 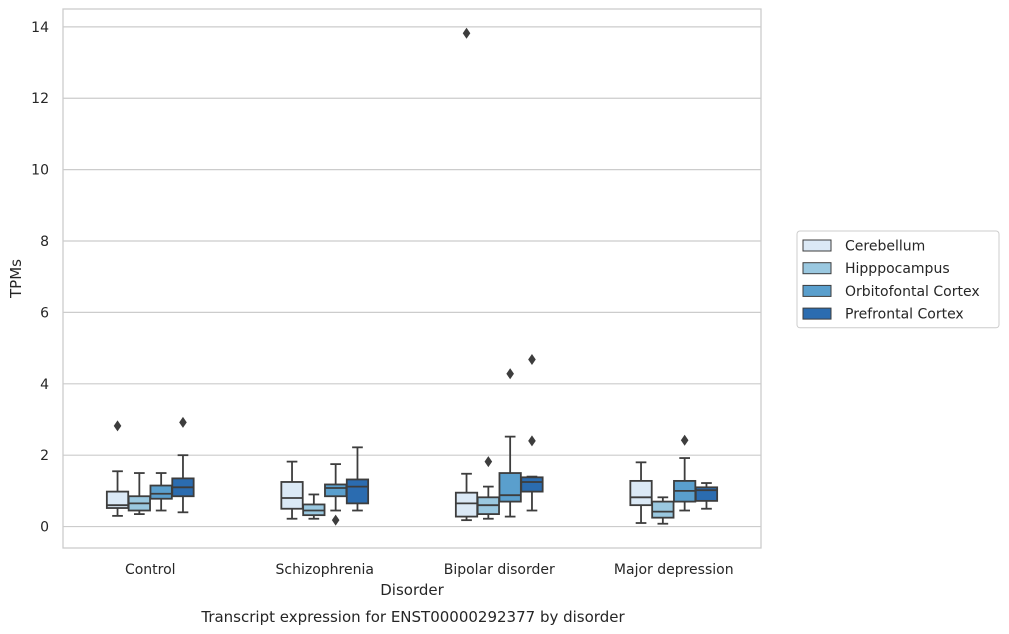 I want to click on y-tick-label: 2, so click(x=44, y=456).